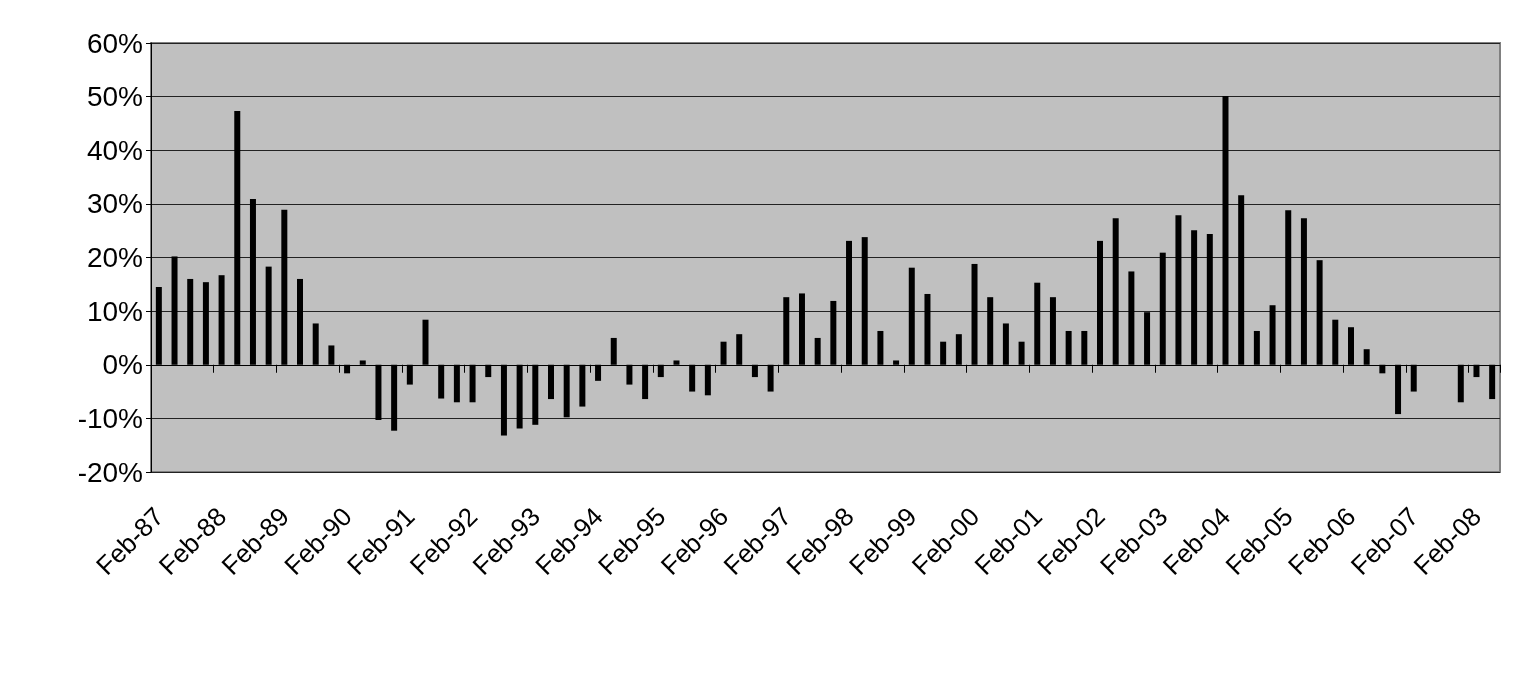 This screenshot has width=1525, height=673. What do you see at coordinates (114, 150) in the screenshot?
I see `y-tick-label: 40%` at bounding box center [114, 150].